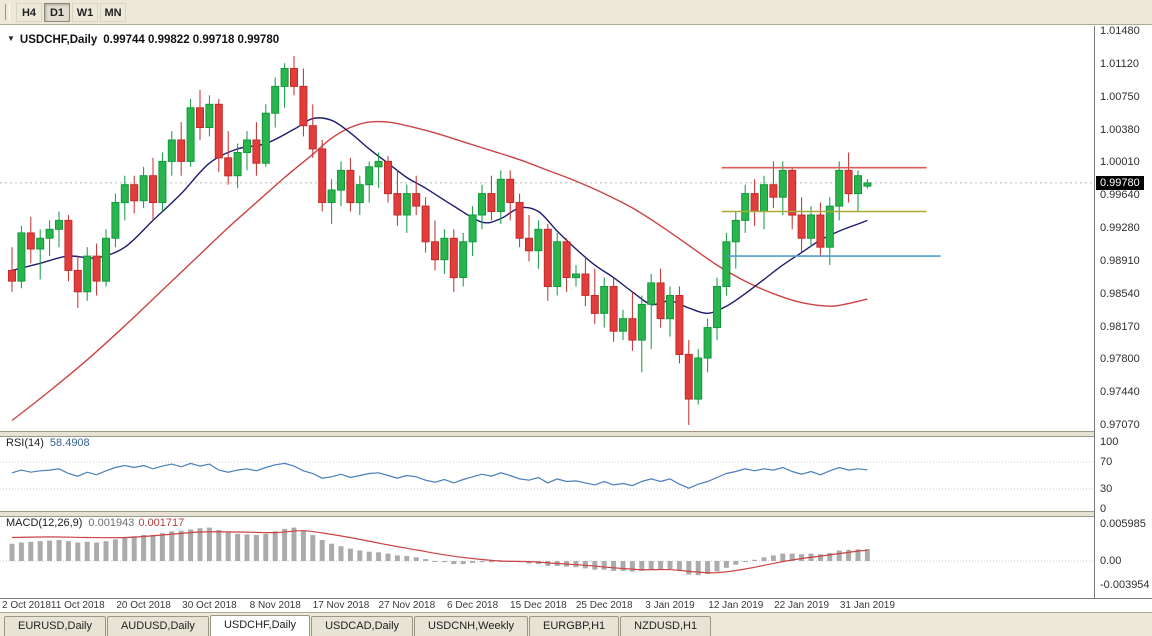 The width and height of the screenshot is (1152, 636). Describe the element at coordinates (77, 605) in the screenshot. I see `time-axis-label: 11 Oct 2018` at that location.